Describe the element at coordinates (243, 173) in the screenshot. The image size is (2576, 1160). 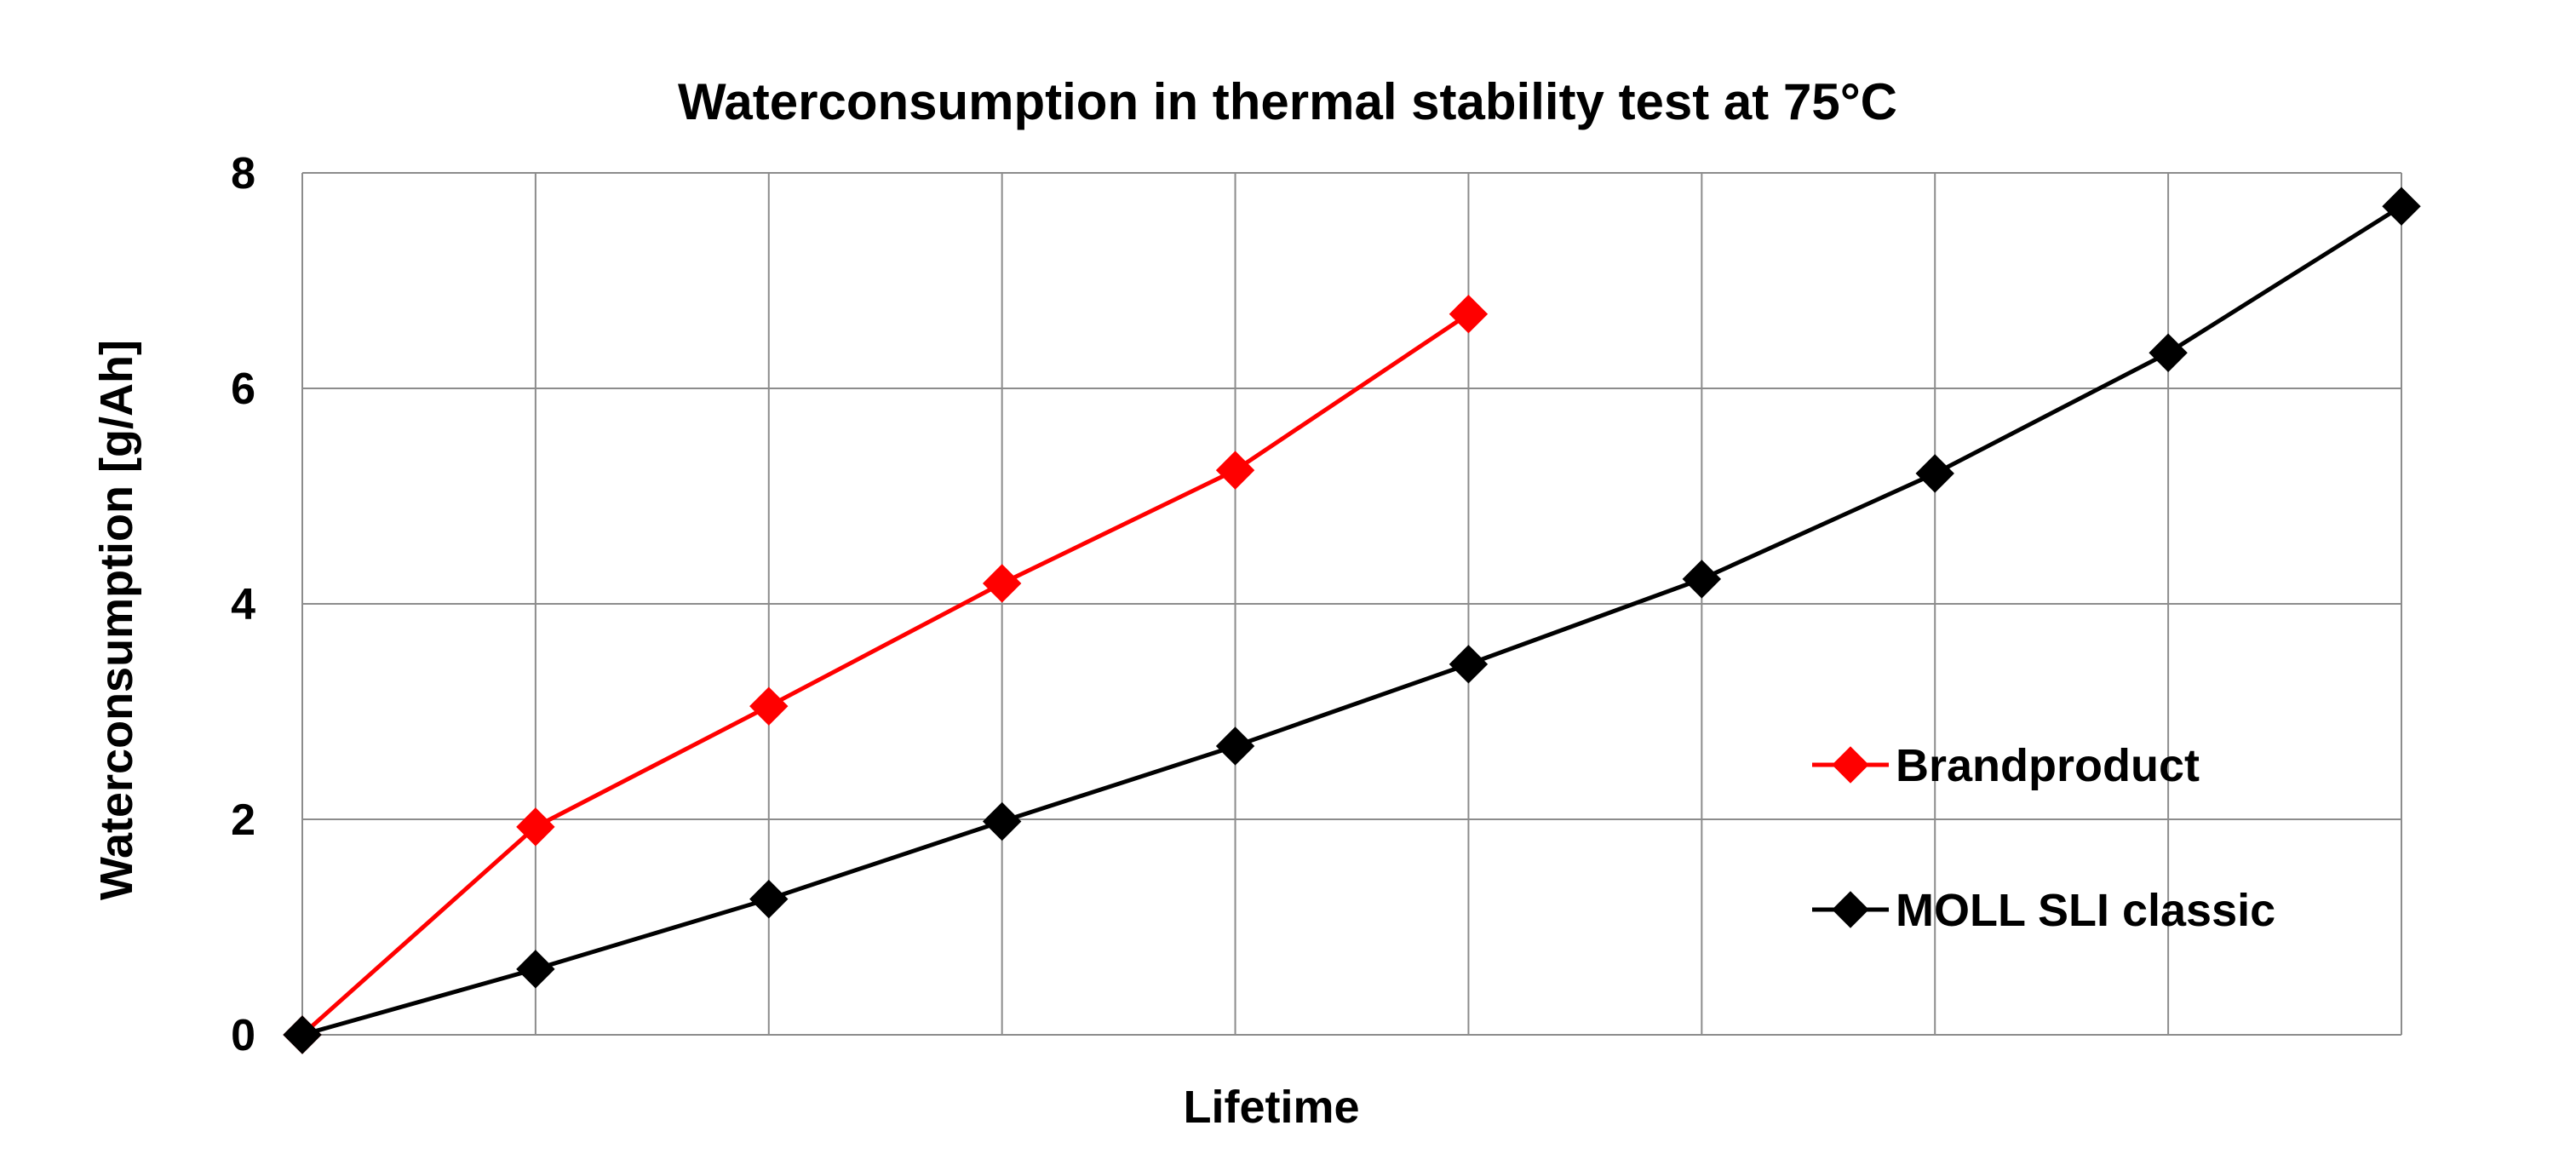
I see `y-tick-label: 8` at that location.